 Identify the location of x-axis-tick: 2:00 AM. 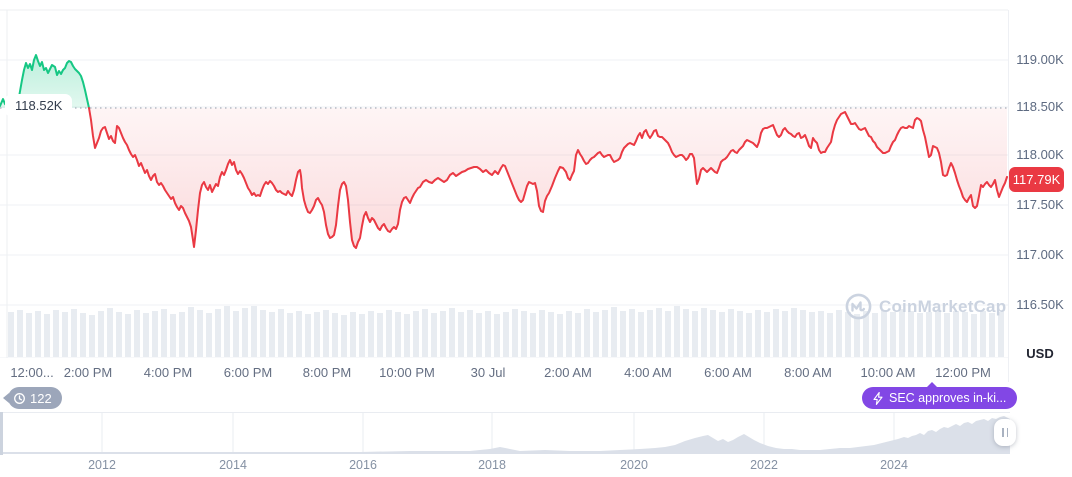
(568, 372).